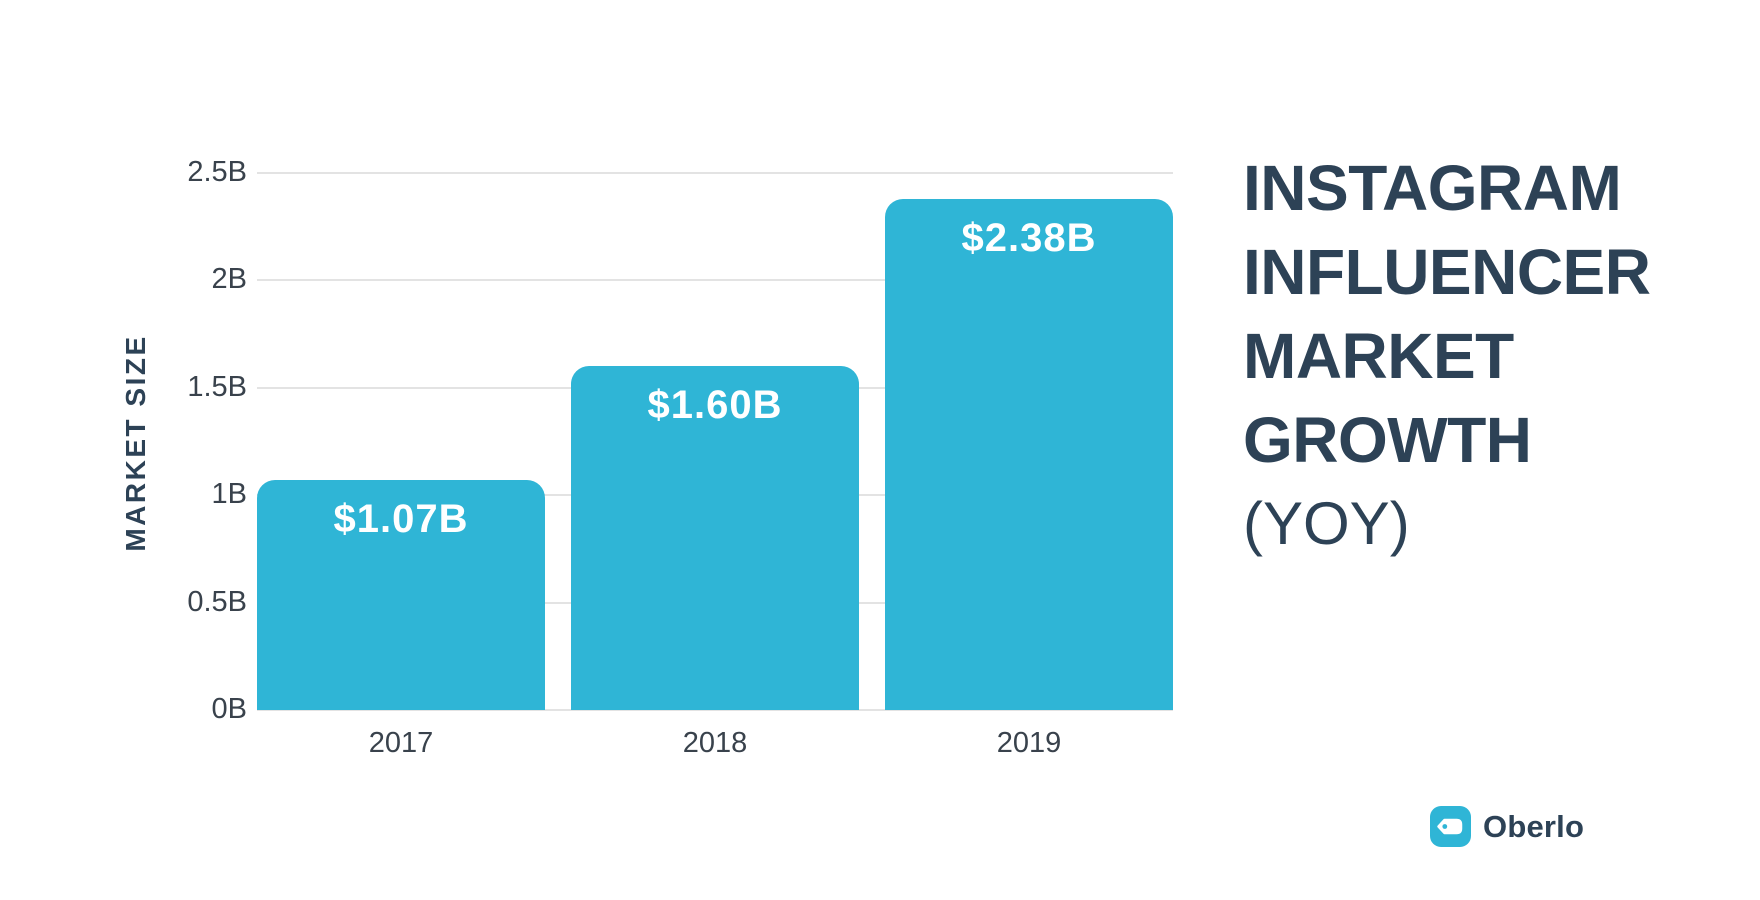 The height and width of the screenshot is (900, 1760). What do you see at coordinates (217, 171) in the screenshot?
I see `y-tick-label: 2.5B` at bounding box center [217, 171].